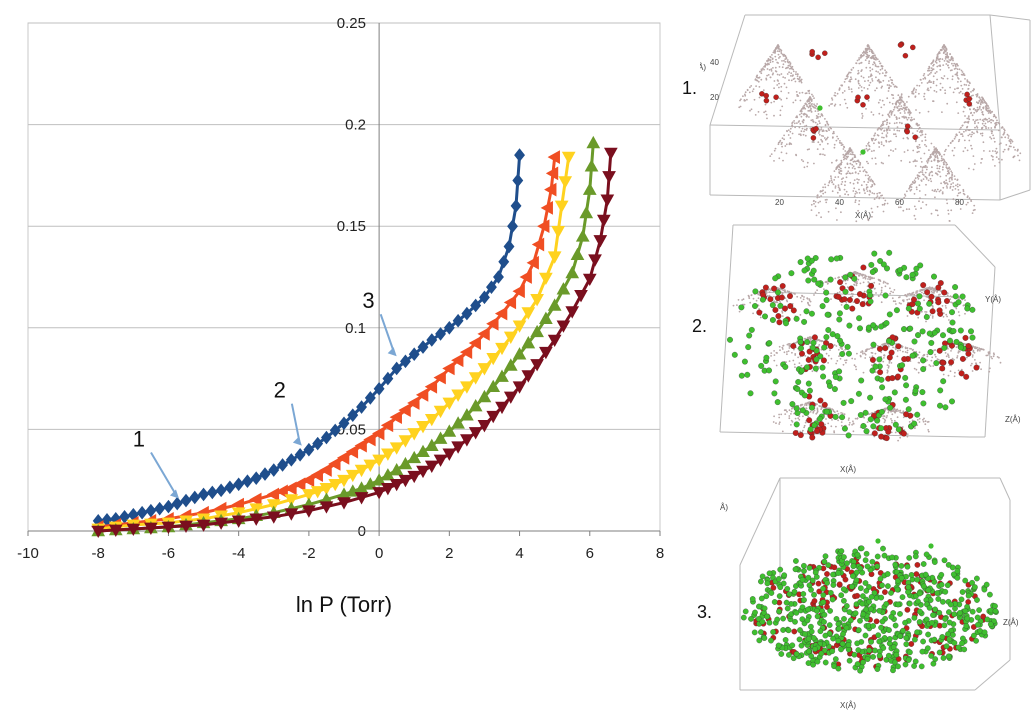 The width and height of the screenshot is (1036, 711). I want to click on structure-panel-3: Y(Å)Z(Å)X(Å), so click(869, 593).